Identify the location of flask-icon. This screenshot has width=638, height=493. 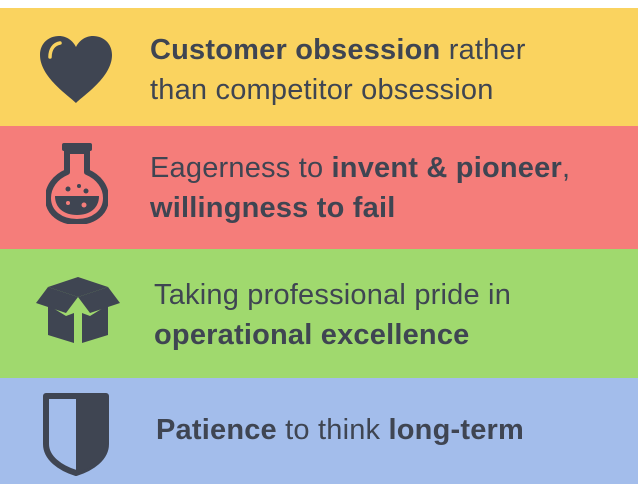
(77, 183).